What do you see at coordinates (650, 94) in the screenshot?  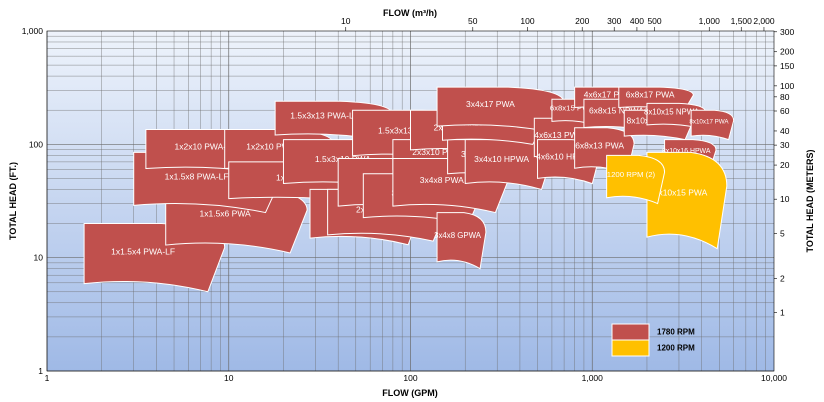 I see `curve-label: 6x8x17 PWA` at bounding box center [650, 94].